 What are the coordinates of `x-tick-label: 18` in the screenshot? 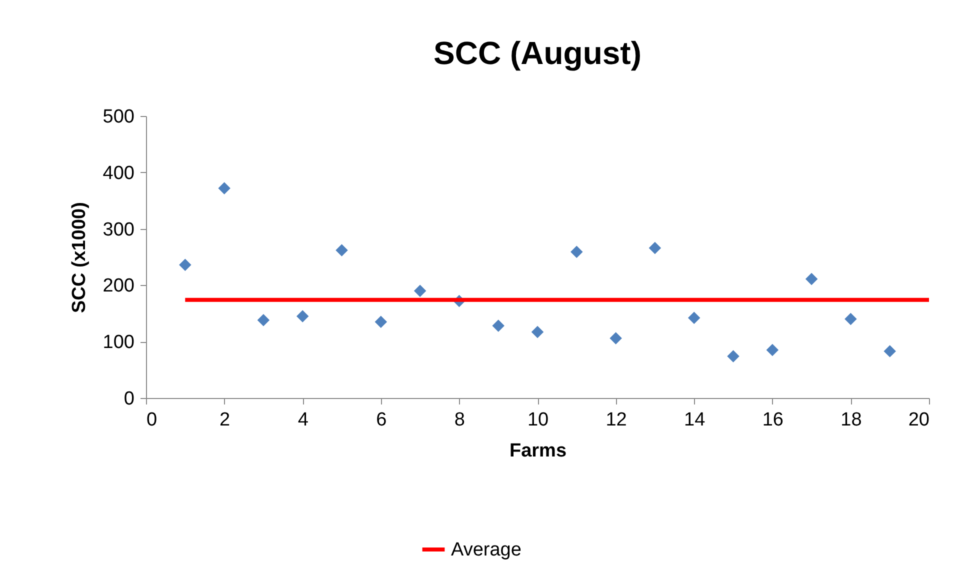 It's located at (851, 420).